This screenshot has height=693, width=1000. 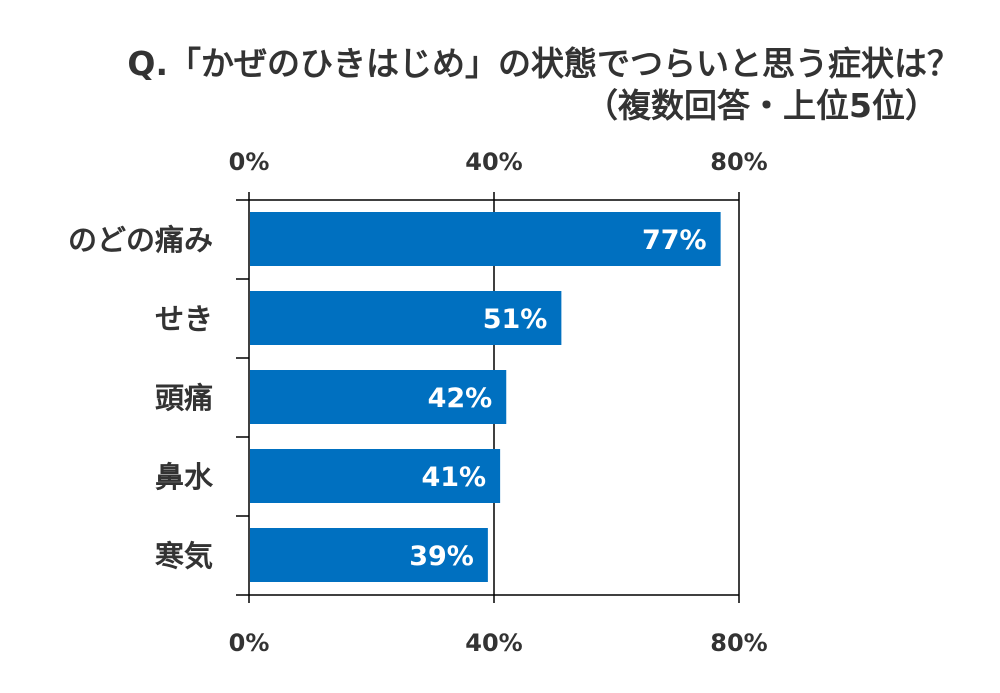 What do you see at coordinates (460, 398) in the screenshot?
I see `value-label: 42%` at bounding box center [460, 398].